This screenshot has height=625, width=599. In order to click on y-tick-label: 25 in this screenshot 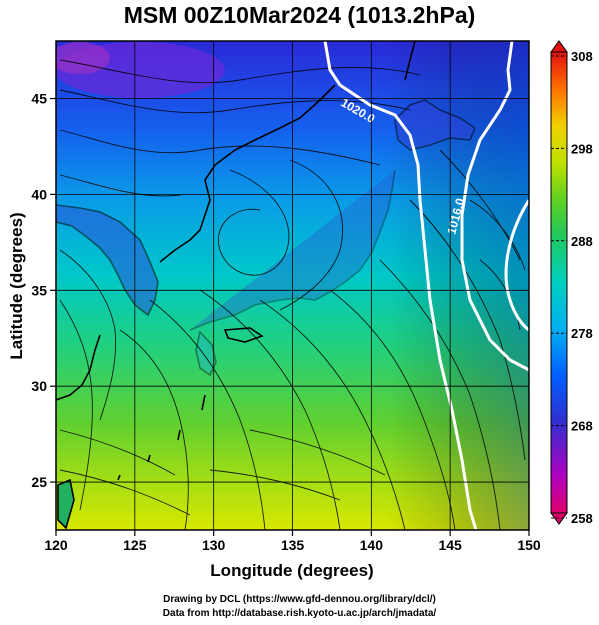, I will do `click(39, 482)`.